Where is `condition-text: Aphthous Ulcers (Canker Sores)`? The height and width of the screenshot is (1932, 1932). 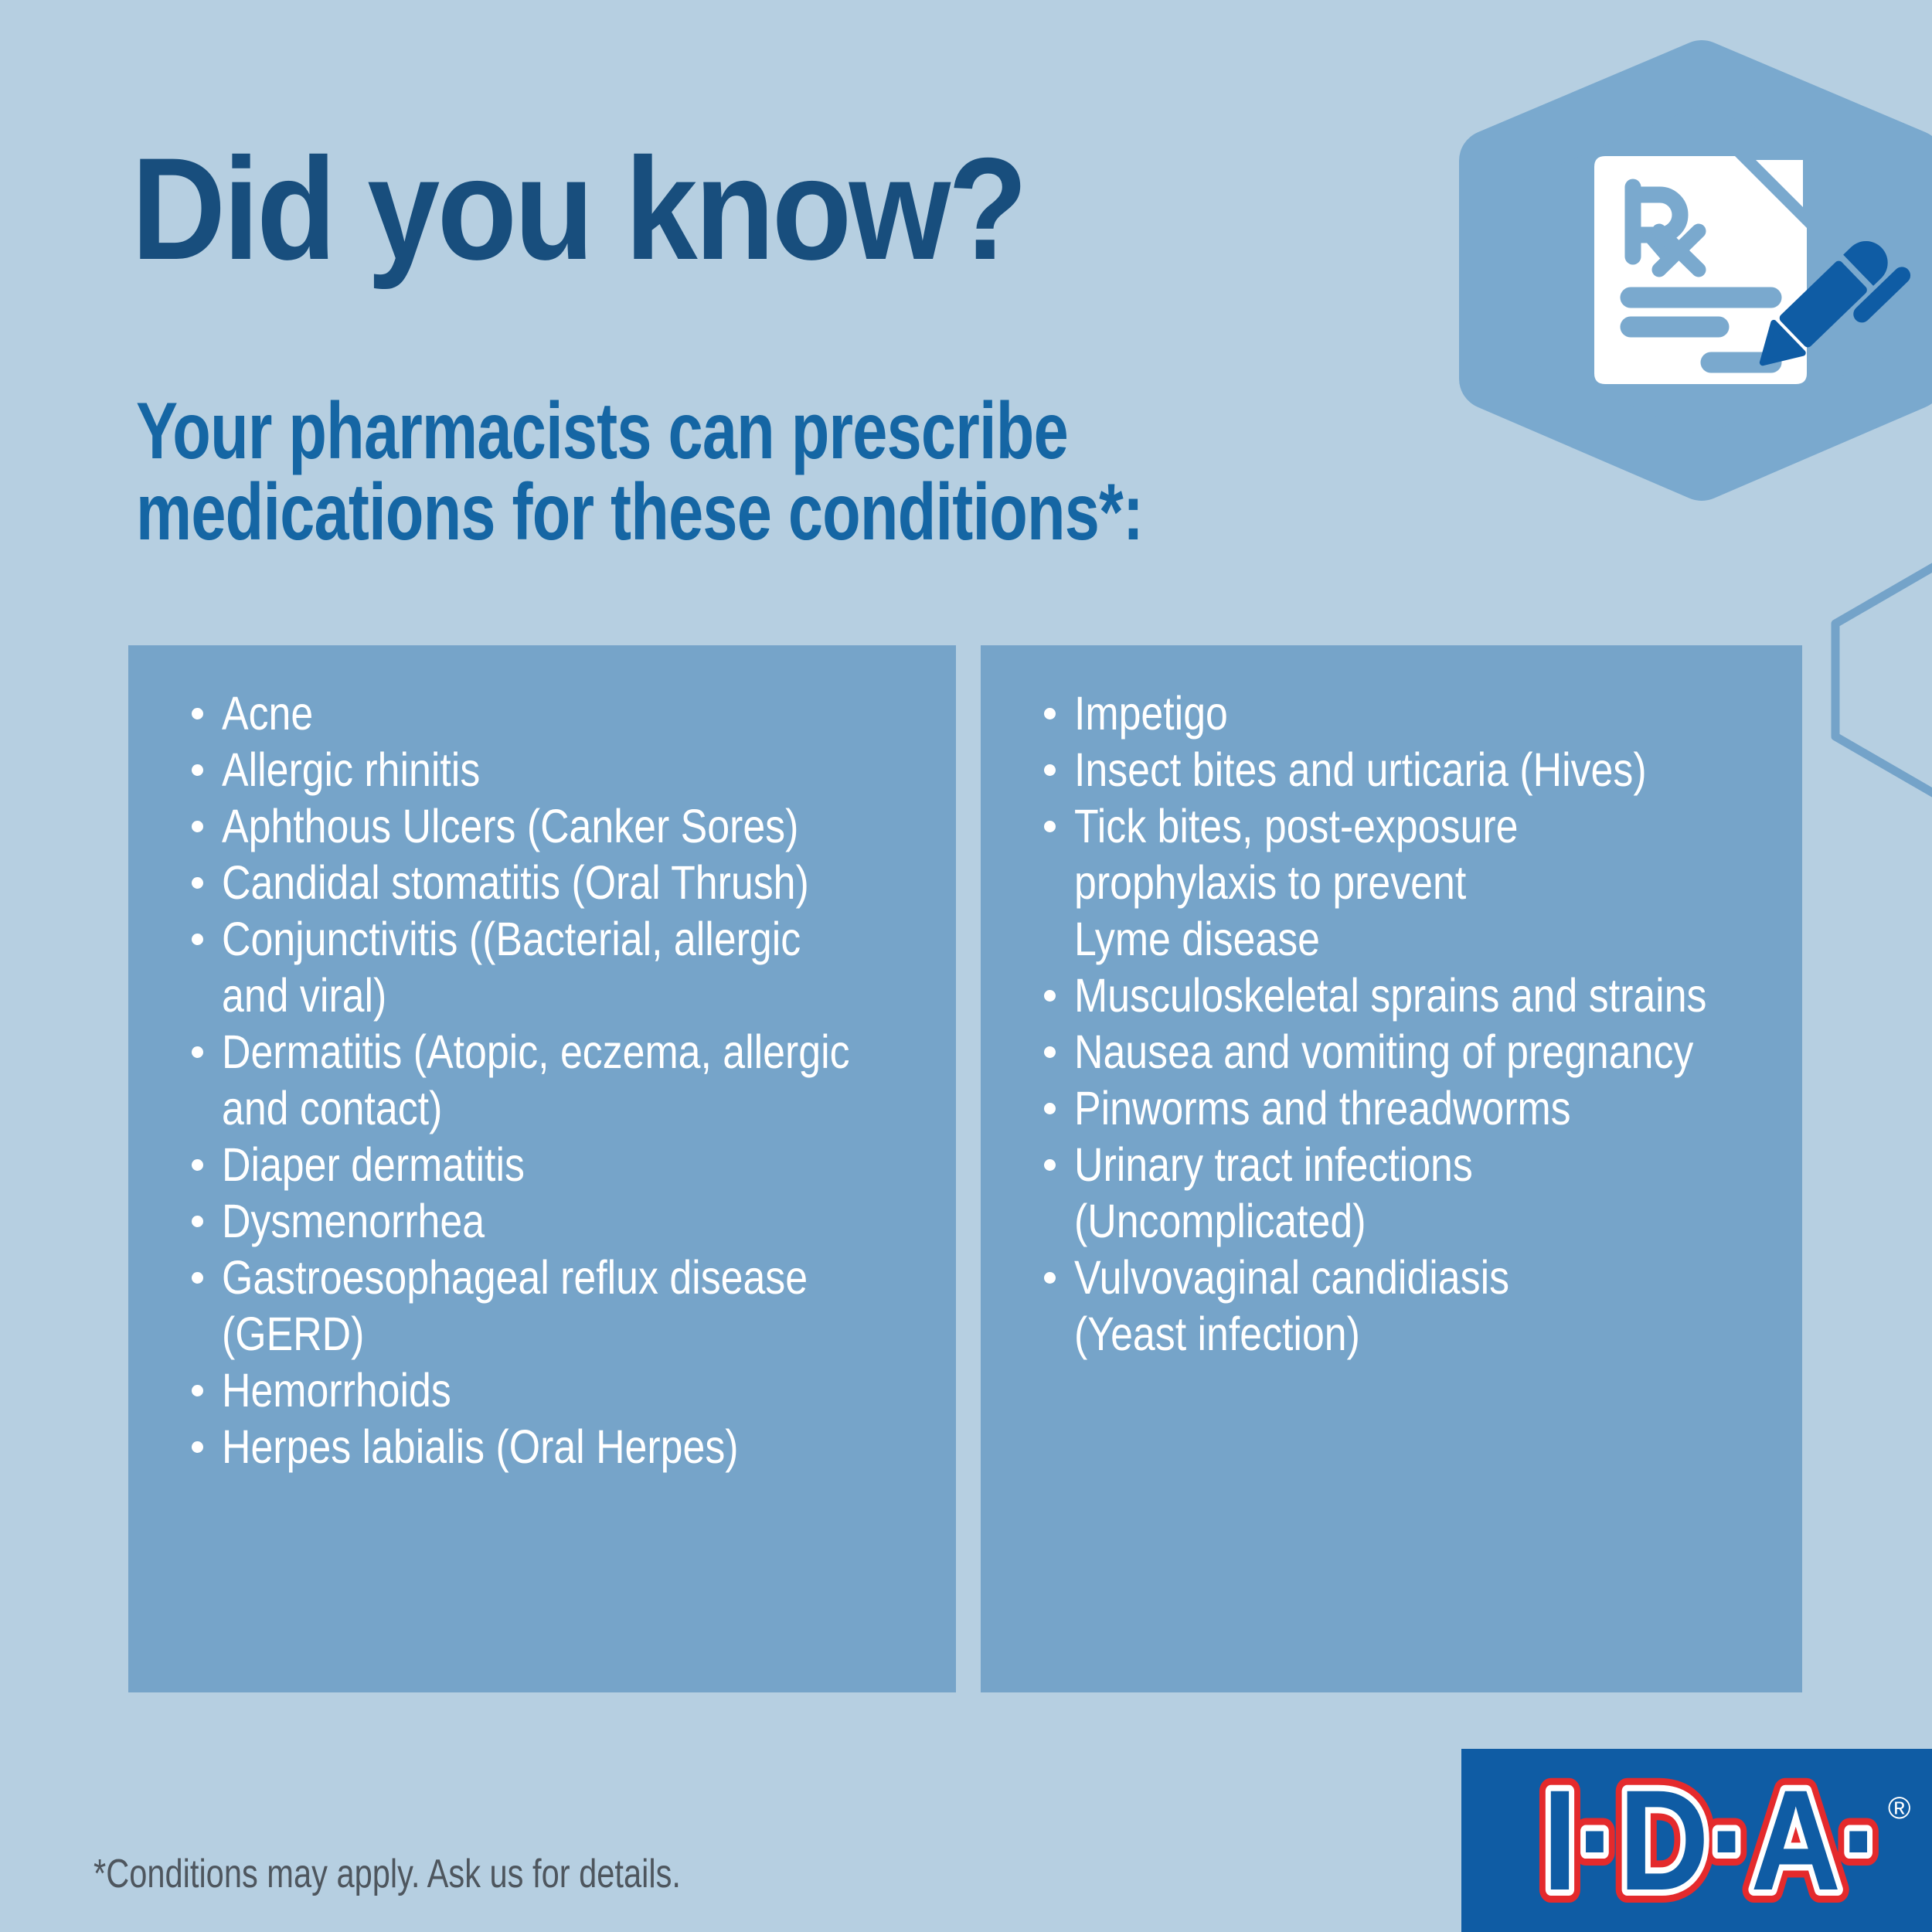
condition-text: Aphthous Ulcers (Canker Sores) is located at coordinates (510, 826).